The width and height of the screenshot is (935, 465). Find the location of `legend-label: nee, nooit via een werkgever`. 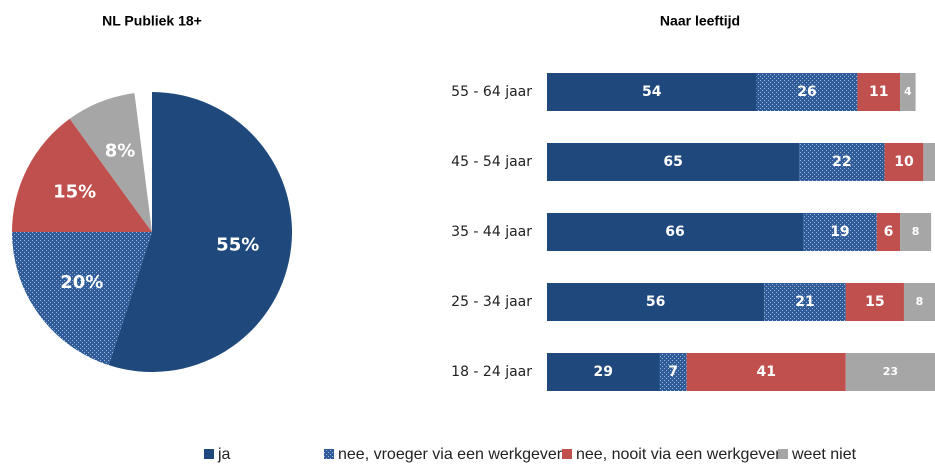

legend-label: nee, nooit via een werkgever is located at coordinates (678, 454).